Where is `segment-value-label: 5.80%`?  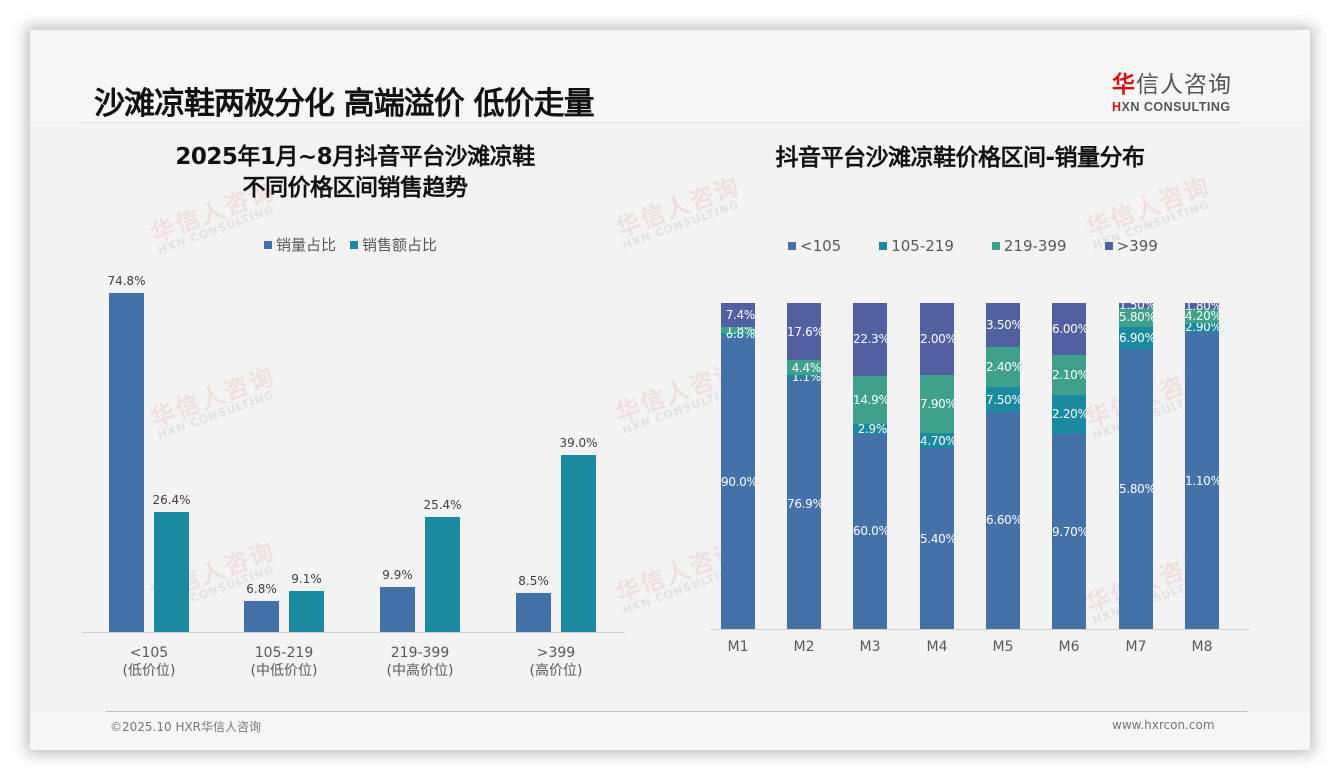
segment-value-label: 5.80% is located at coordinates (1136, 317).